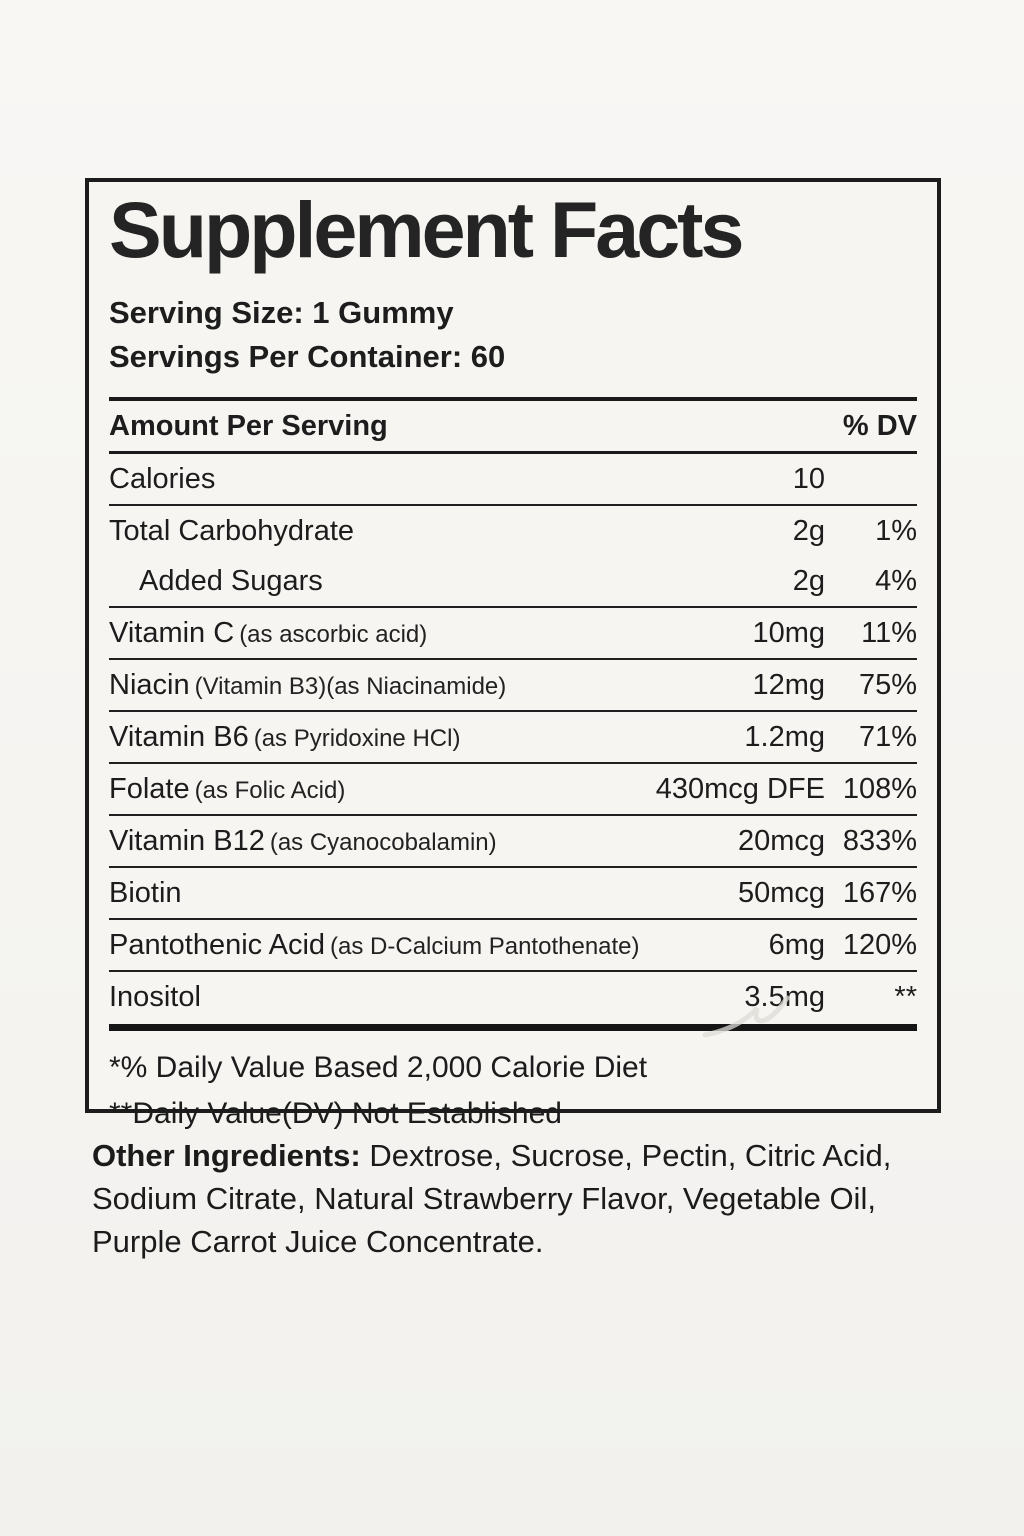 This screenshot has height=1536, width=1024. Describe the element at coordinates (879, 426) in the screenshot. I see `header-percent-dv: % DV` at that location.